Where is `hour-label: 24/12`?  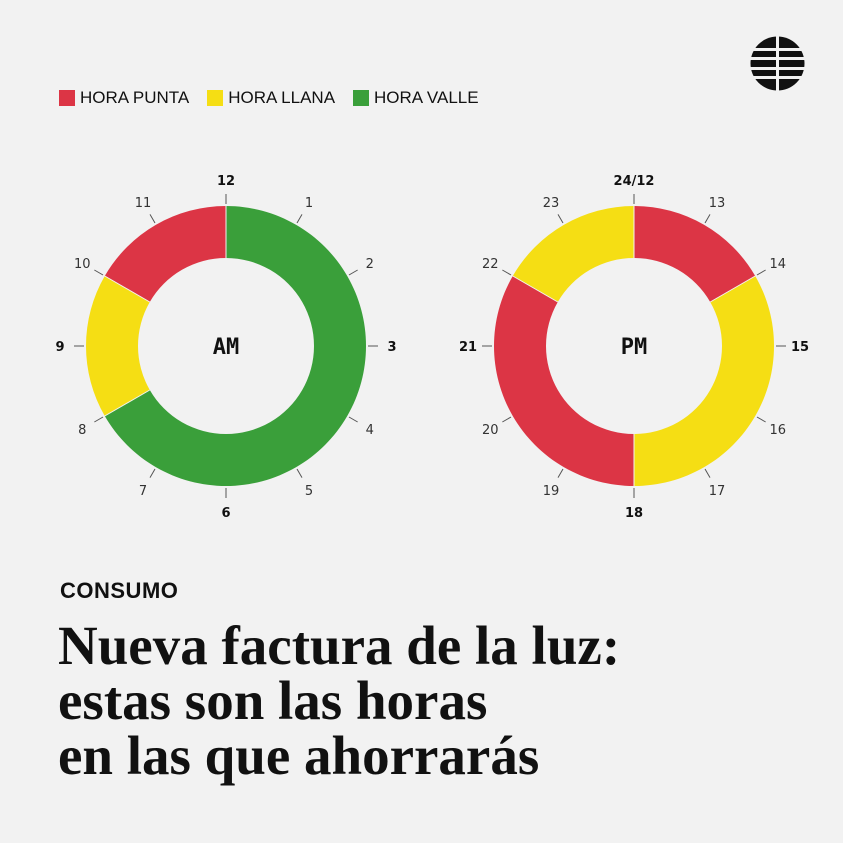
hour-label: 24/12 is located at coordinates (634, 181).